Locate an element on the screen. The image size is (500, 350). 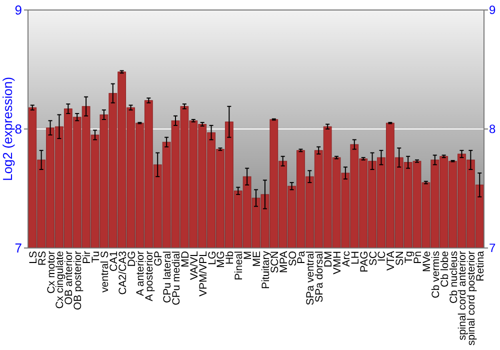
y-axis-title: Log2 (expression) is located at coordinates (7, 129).